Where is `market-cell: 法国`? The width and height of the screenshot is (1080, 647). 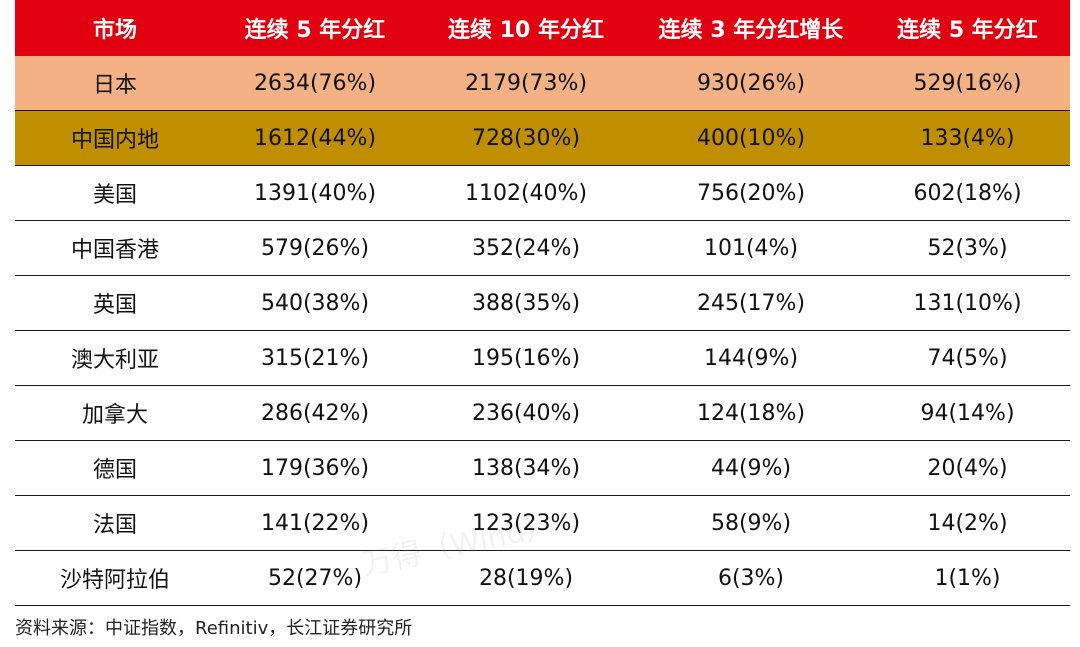 market-cell: 法国 is located at coordinates (115, 523).